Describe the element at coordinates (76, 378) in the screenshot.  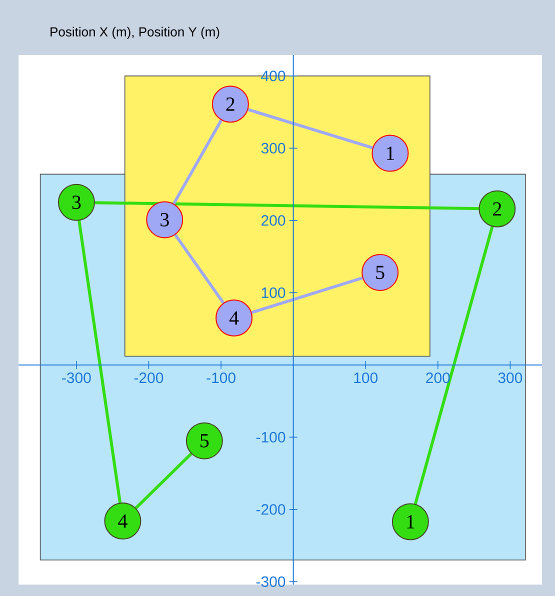
I see `x-tick-label: -300` at that location.